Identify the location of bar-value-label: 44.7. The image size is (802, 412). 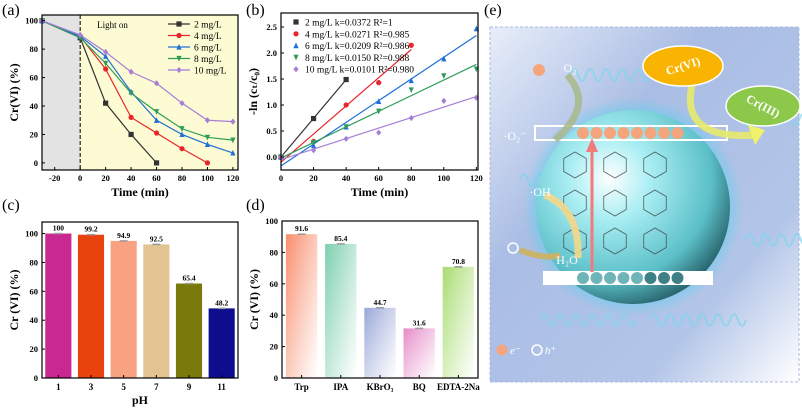
(379, 302).